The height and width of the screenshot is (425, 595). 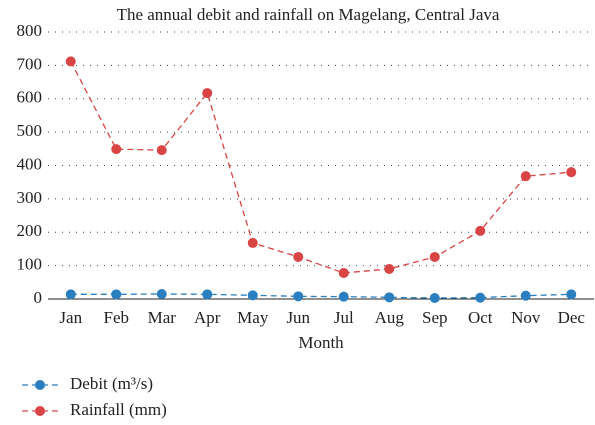 I want to click on legend-label: Debit (m³/s), so click(x=111, y=383).